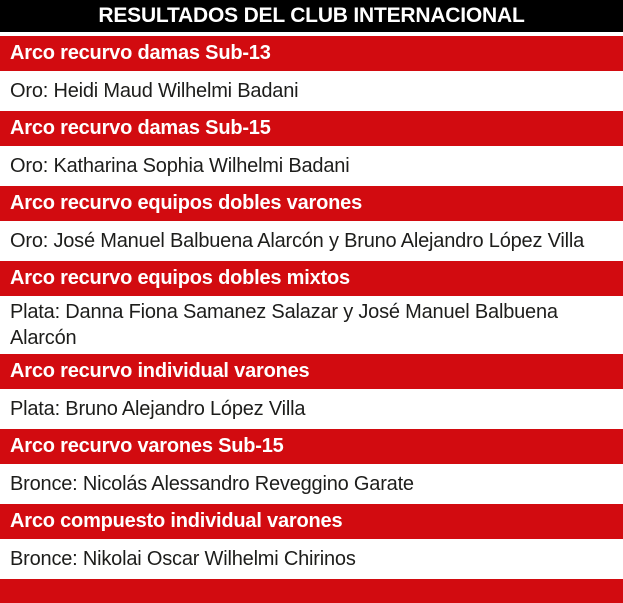  What do you see at coordinates (311, 409) in the screenshot?
I see `medal-result-row: Plata: Bruno Alejandro López Villa` at bounding box center [311, 409].